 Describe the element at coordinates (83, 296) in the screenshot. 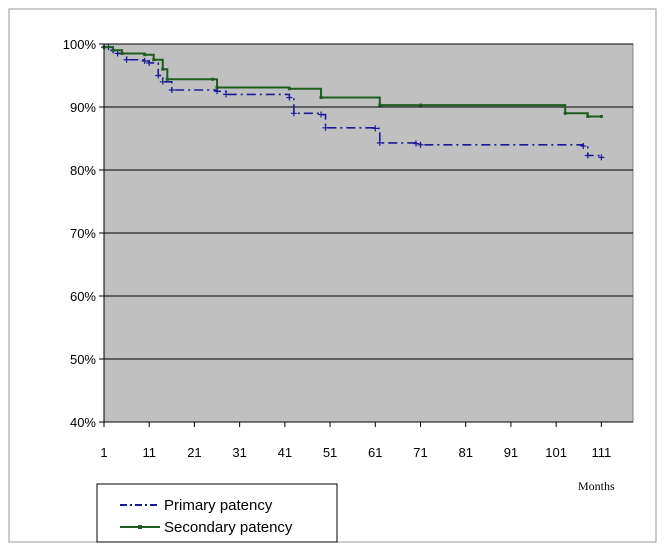

I see `y-tick-label: 60%` at that location.